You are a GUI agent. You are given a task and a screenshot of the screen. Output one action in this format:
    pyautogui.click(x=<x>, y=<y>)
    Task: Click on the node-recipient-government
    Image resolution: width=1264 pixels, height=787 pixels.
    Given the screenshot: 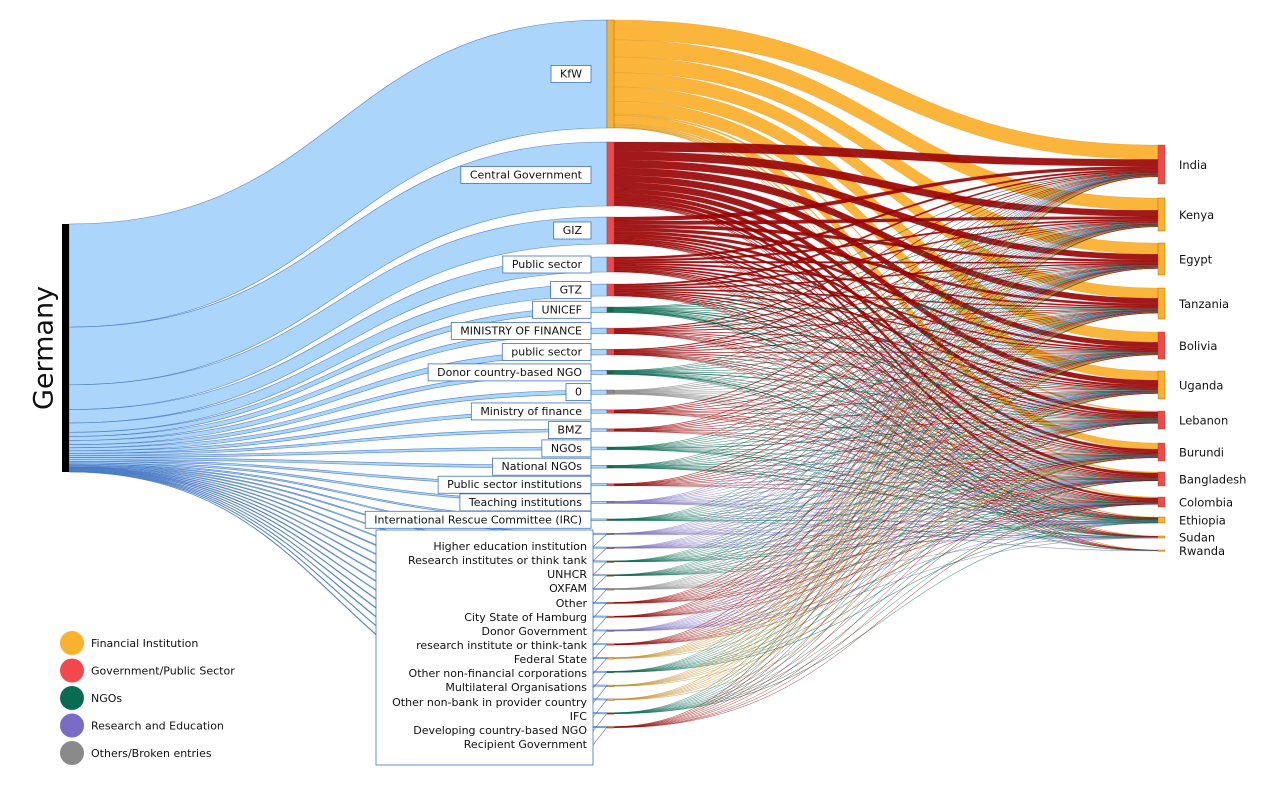 What is the action you would take?
    pyautogui.click(x=610, y=727)
    